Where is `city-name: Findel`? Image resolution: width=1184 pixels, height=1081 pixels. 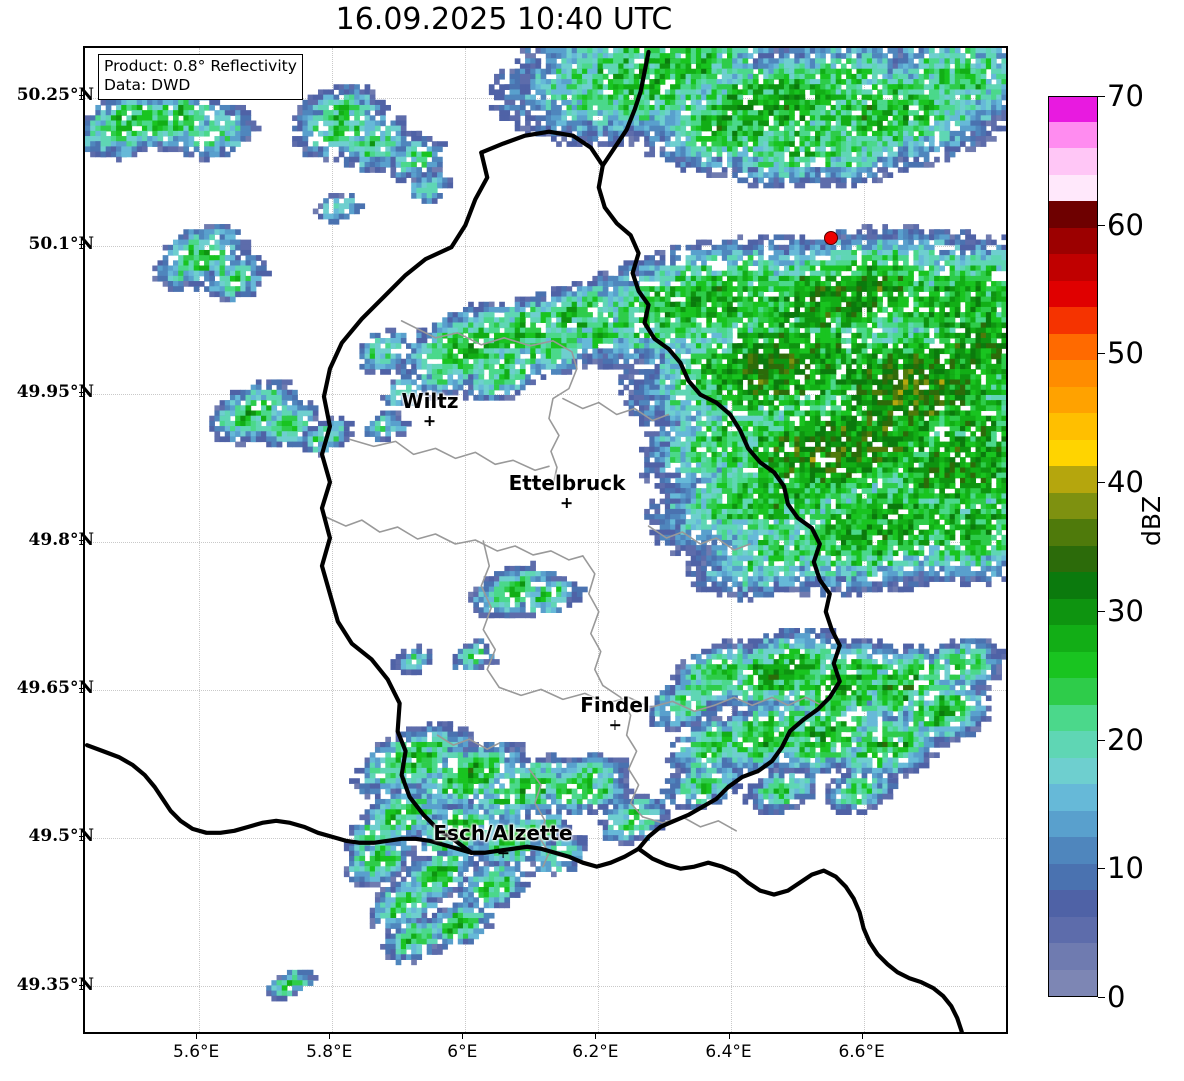 city-name: Findel is located at coordinates (615, 705).